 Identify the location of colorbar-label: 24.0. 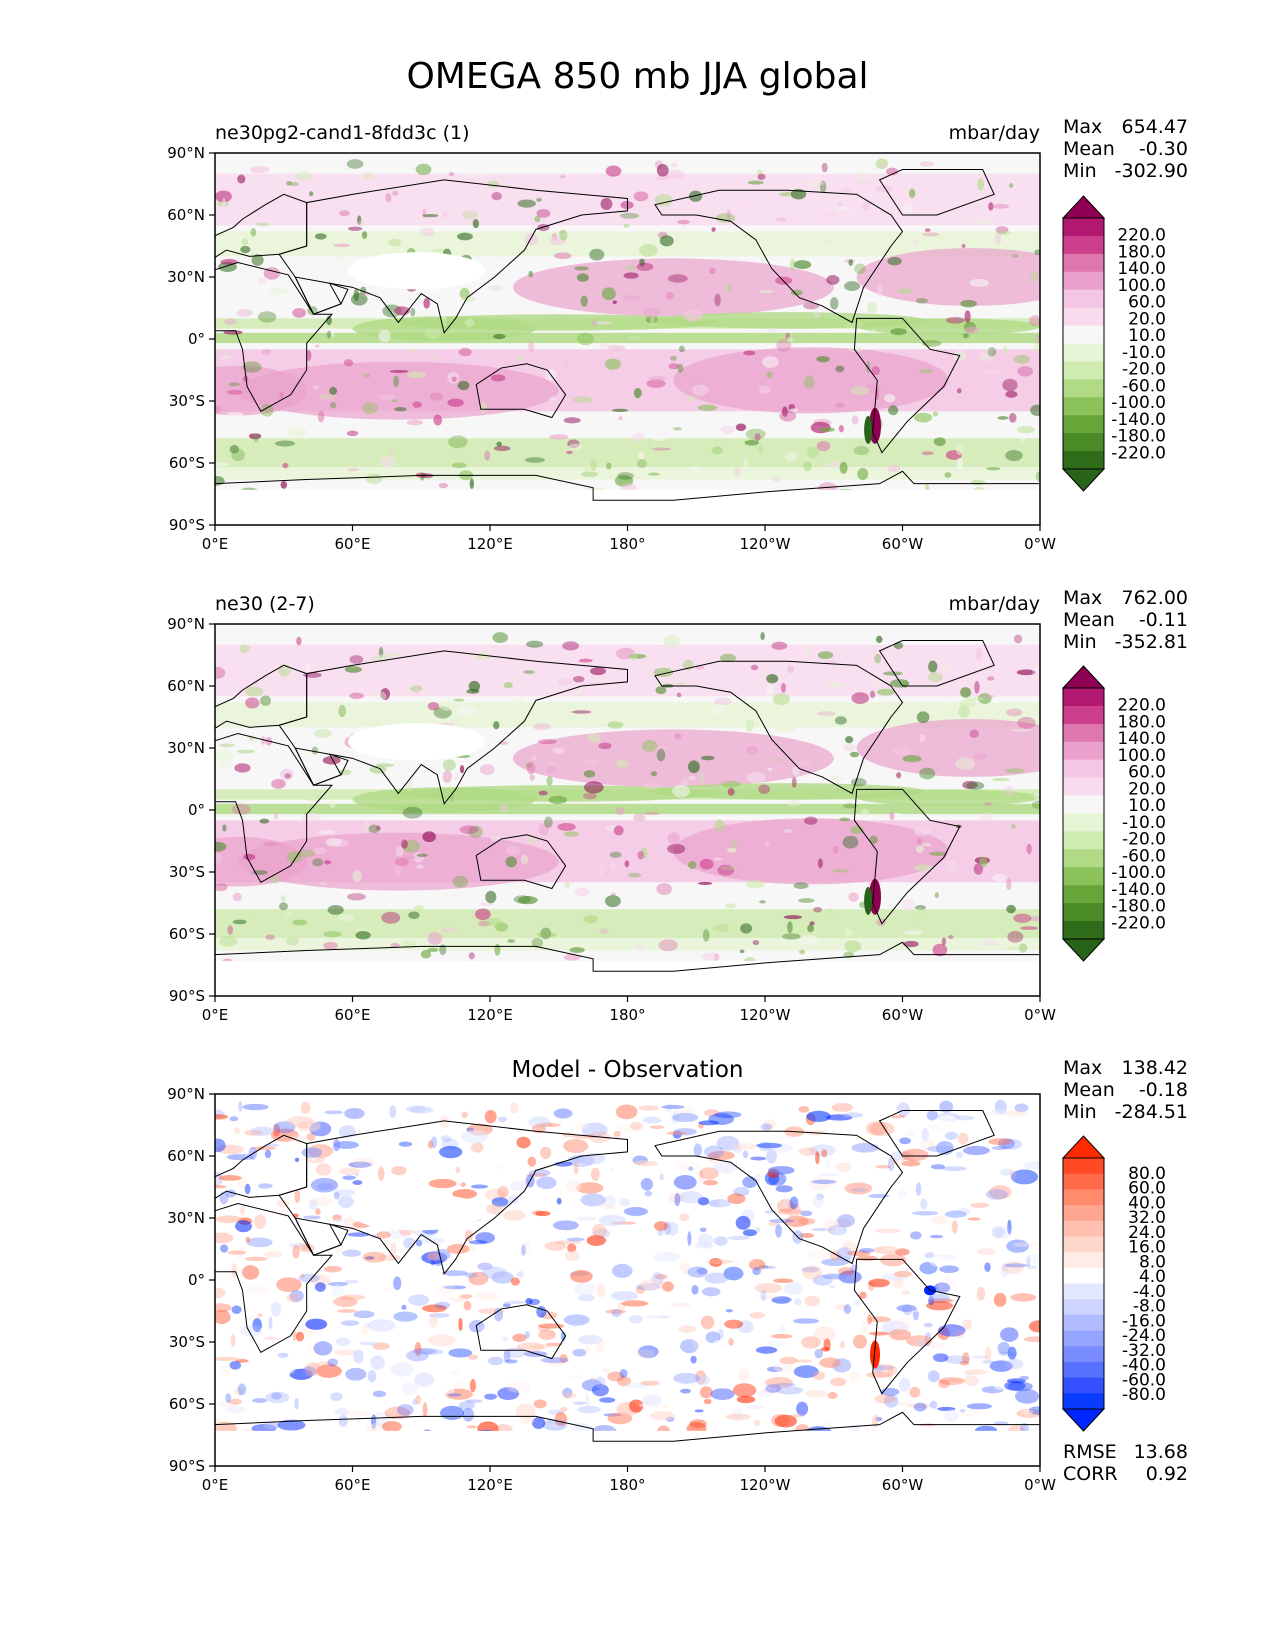
(1147, 1233).